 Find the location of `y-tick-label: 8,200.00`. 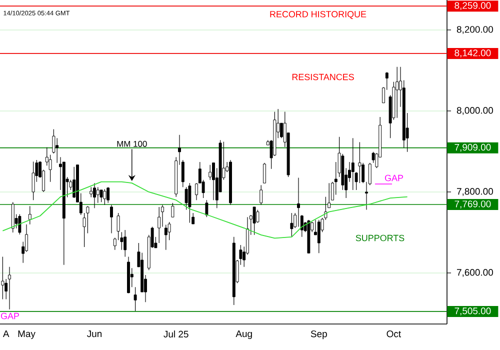

y-tick-label: 8,200.00 is located at coordinates (474, 30).